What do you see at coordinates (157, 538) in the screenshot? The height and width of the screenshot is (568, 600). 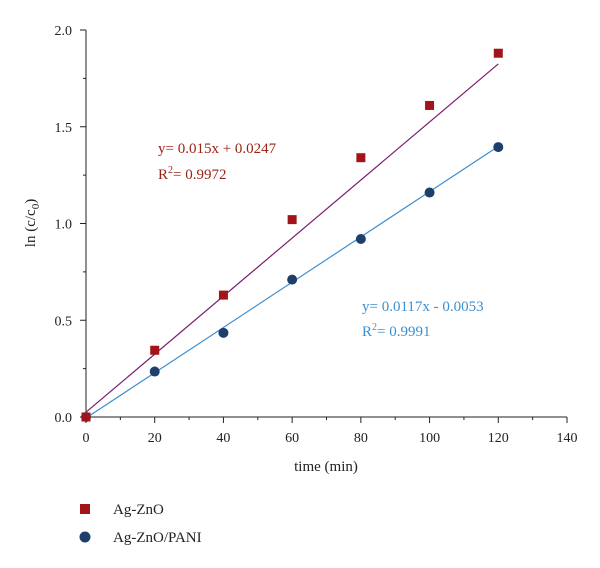 I see `legend-label-ag-zno-pani: Ag-ZnO/PANI` at bounding box center [157, 538].